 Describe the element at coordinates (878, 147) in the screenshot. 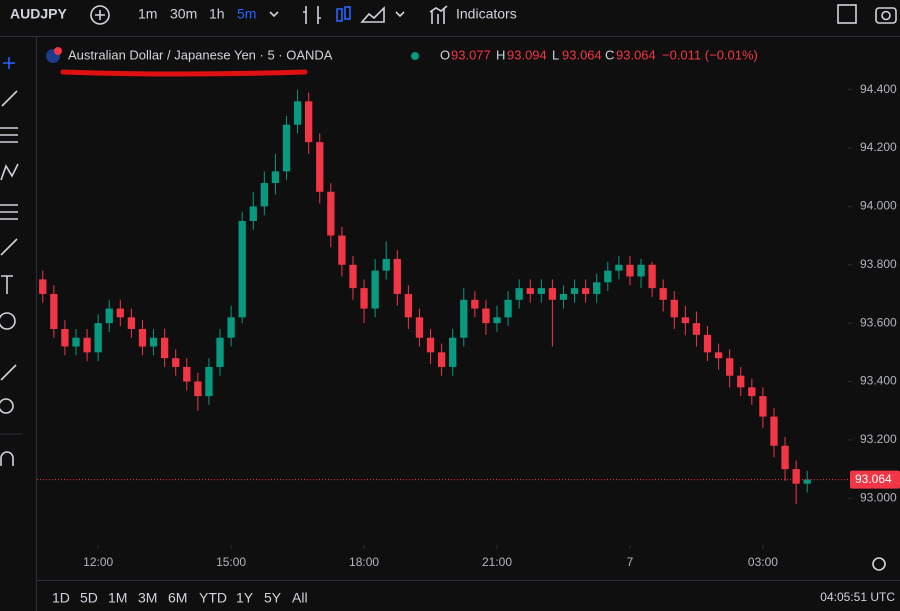

I see `y-tick-label: 94.200` at that location.